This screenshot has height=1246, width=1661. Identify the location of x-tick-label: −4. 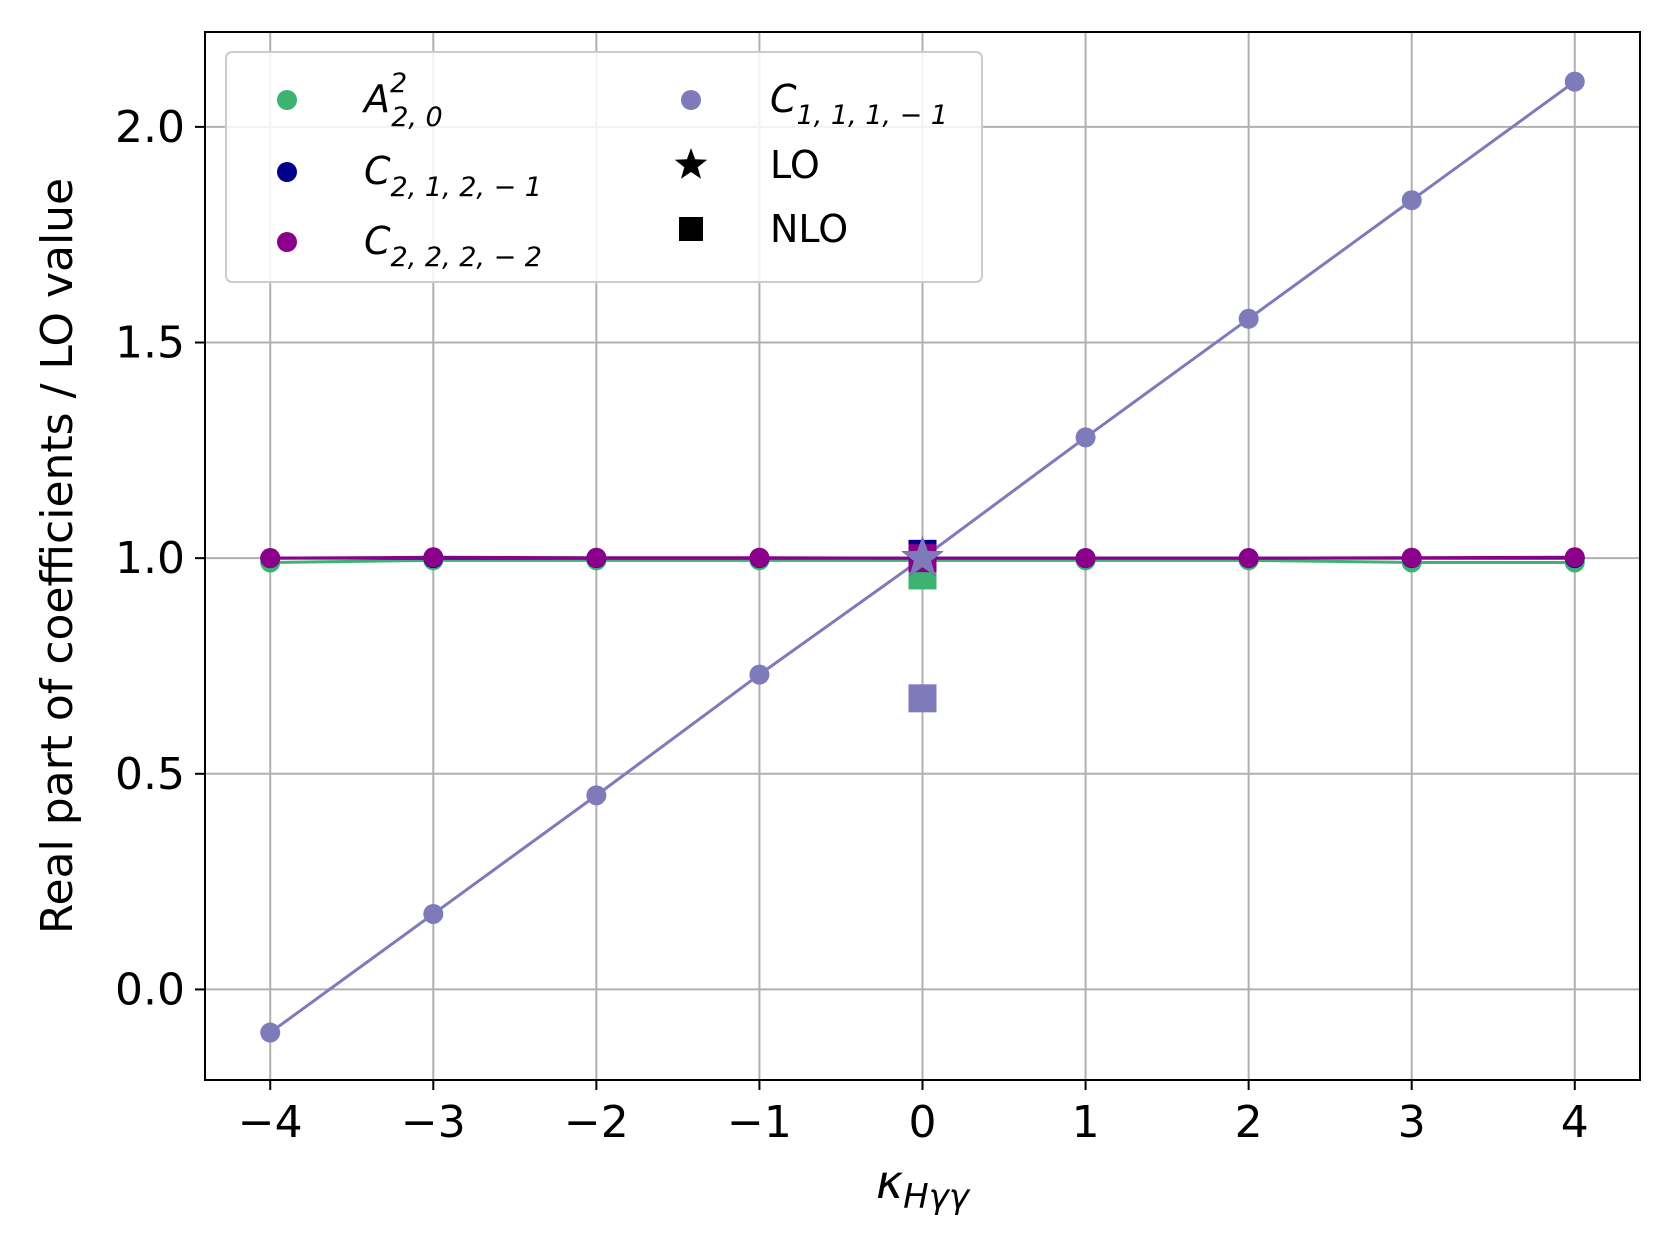
(270, 1122).